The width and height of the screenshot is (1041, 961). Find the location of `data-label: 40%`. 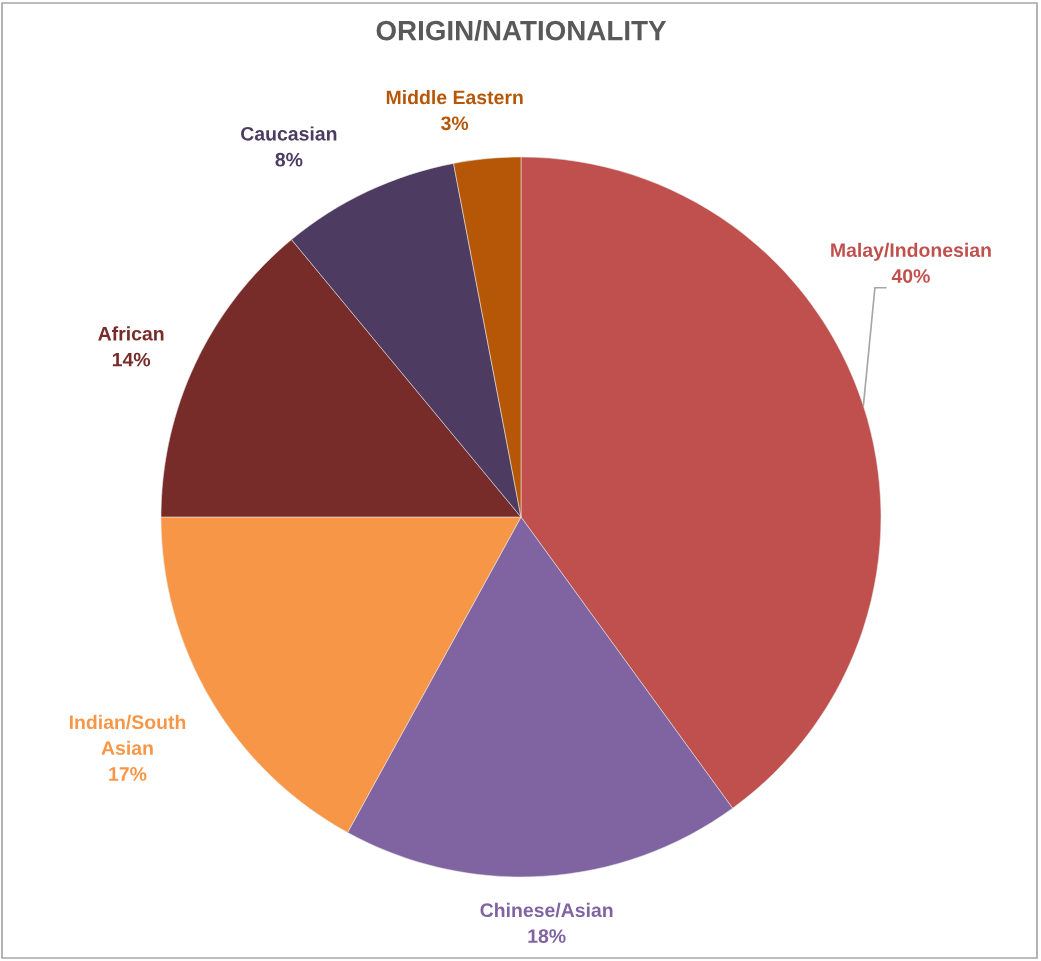

data-label: 40% is located at coordinates (910, 276).